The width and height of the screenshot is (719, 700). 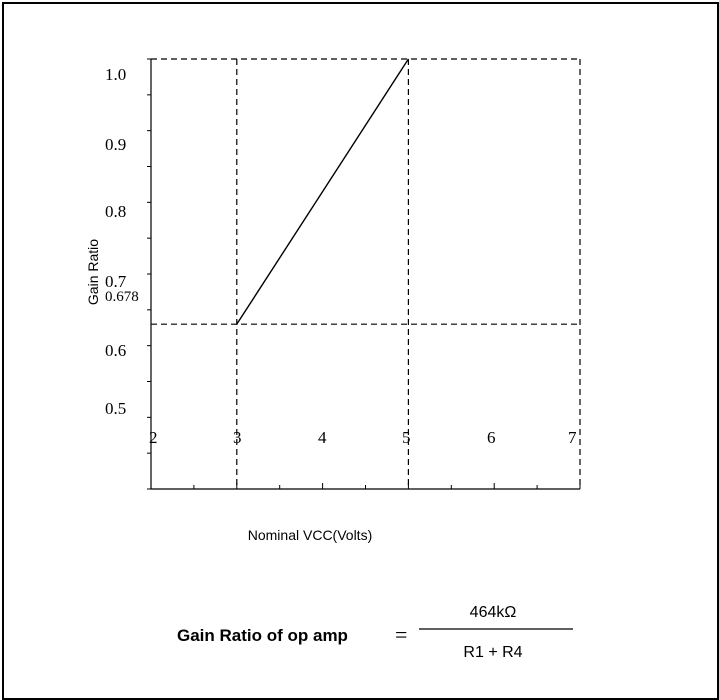 What do you see at coordinates (115, 408) in the screenshot?
I see `y-tick-label: 0.5` at bounding box center [115, 408].